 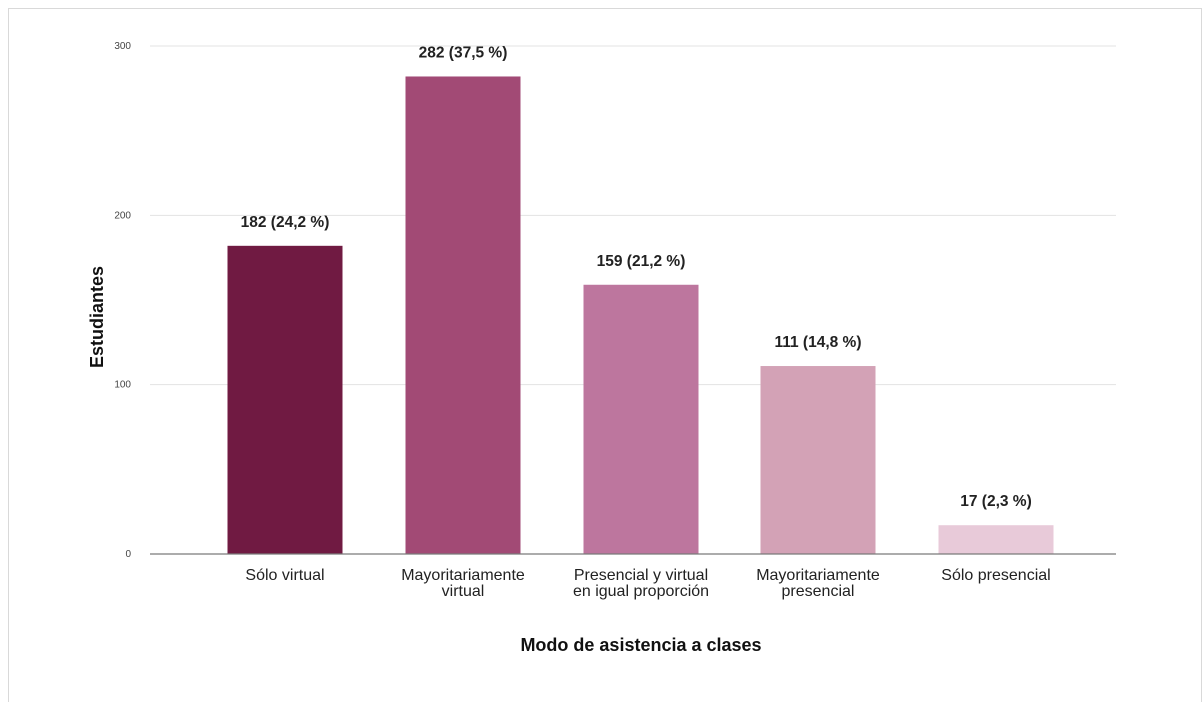 What do you see at coordinates (463, 52) in the screenshot?
I see `data-label: 282 (37,5 %)` at bounding box center [463, 52].